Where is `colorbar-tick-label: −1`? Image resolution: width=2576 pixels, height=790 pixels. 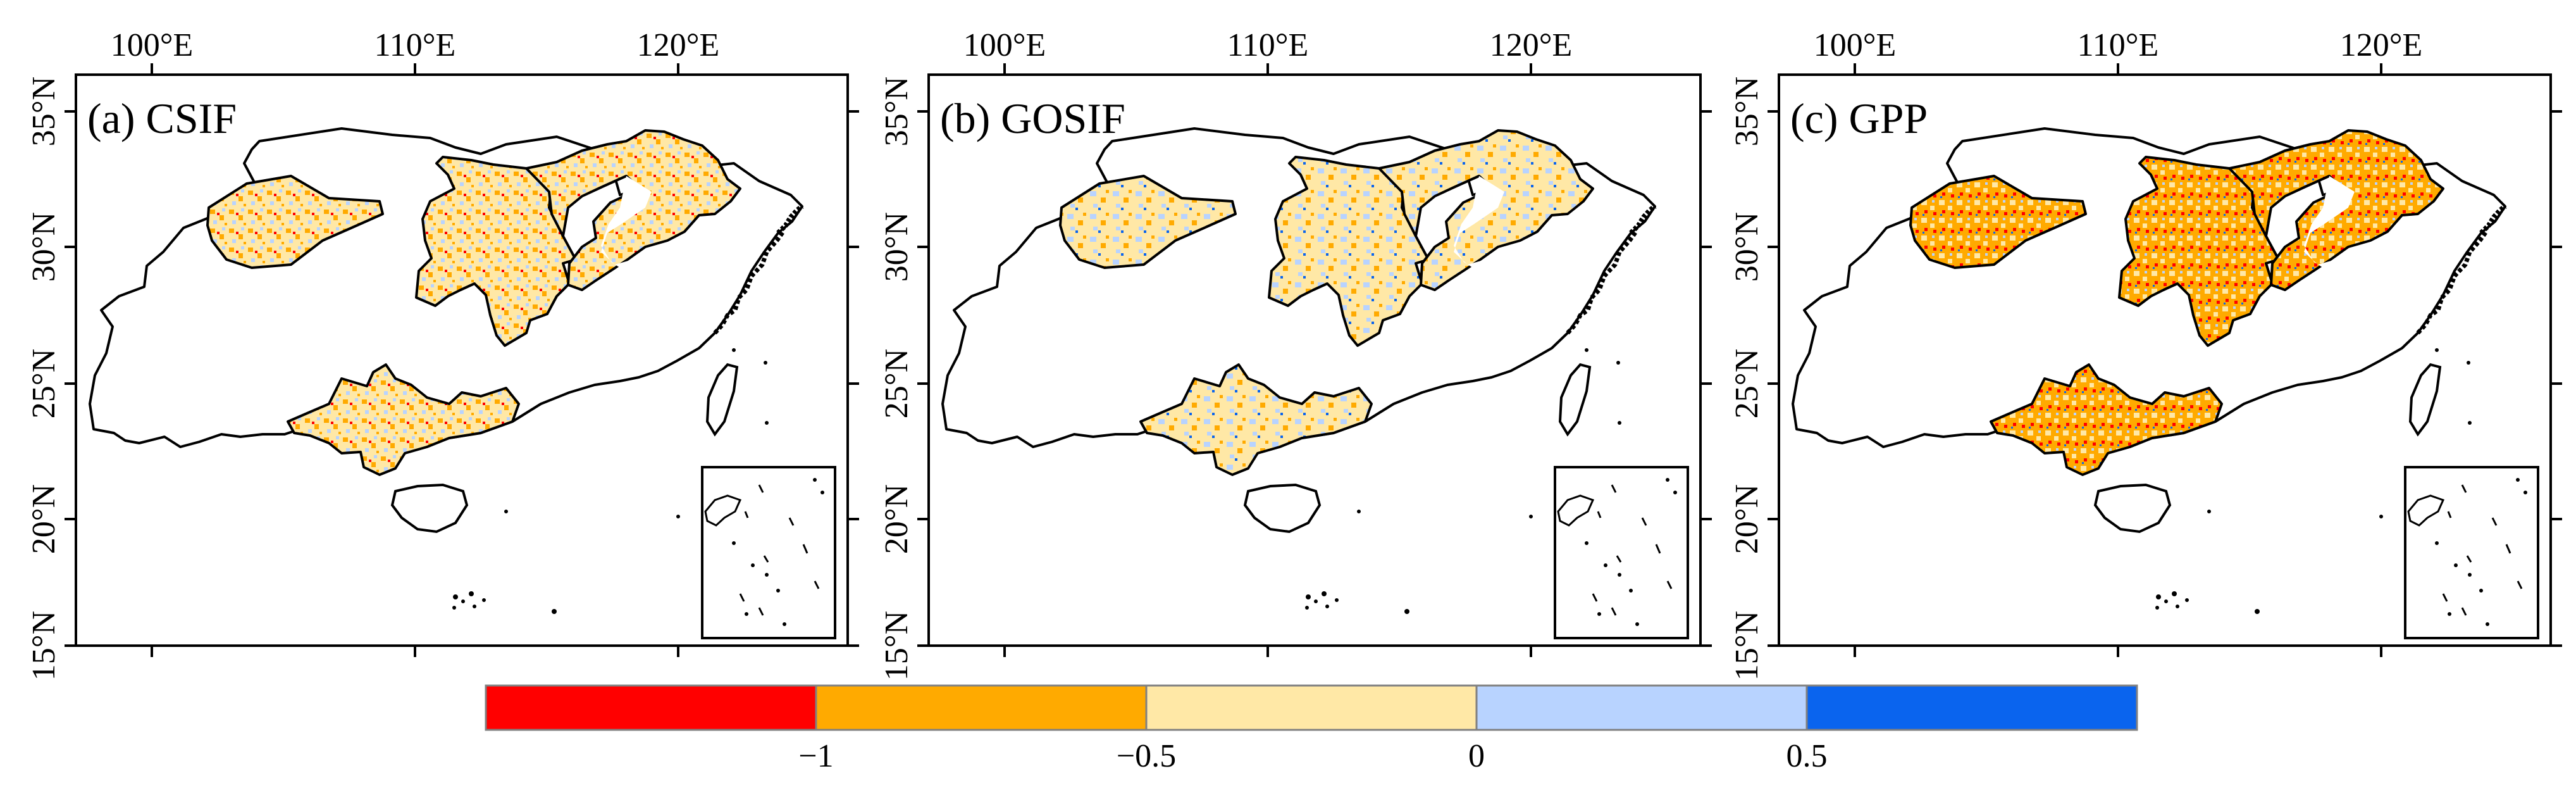 colorbar-tick-label: −1 is located at coordinates (815, 756).